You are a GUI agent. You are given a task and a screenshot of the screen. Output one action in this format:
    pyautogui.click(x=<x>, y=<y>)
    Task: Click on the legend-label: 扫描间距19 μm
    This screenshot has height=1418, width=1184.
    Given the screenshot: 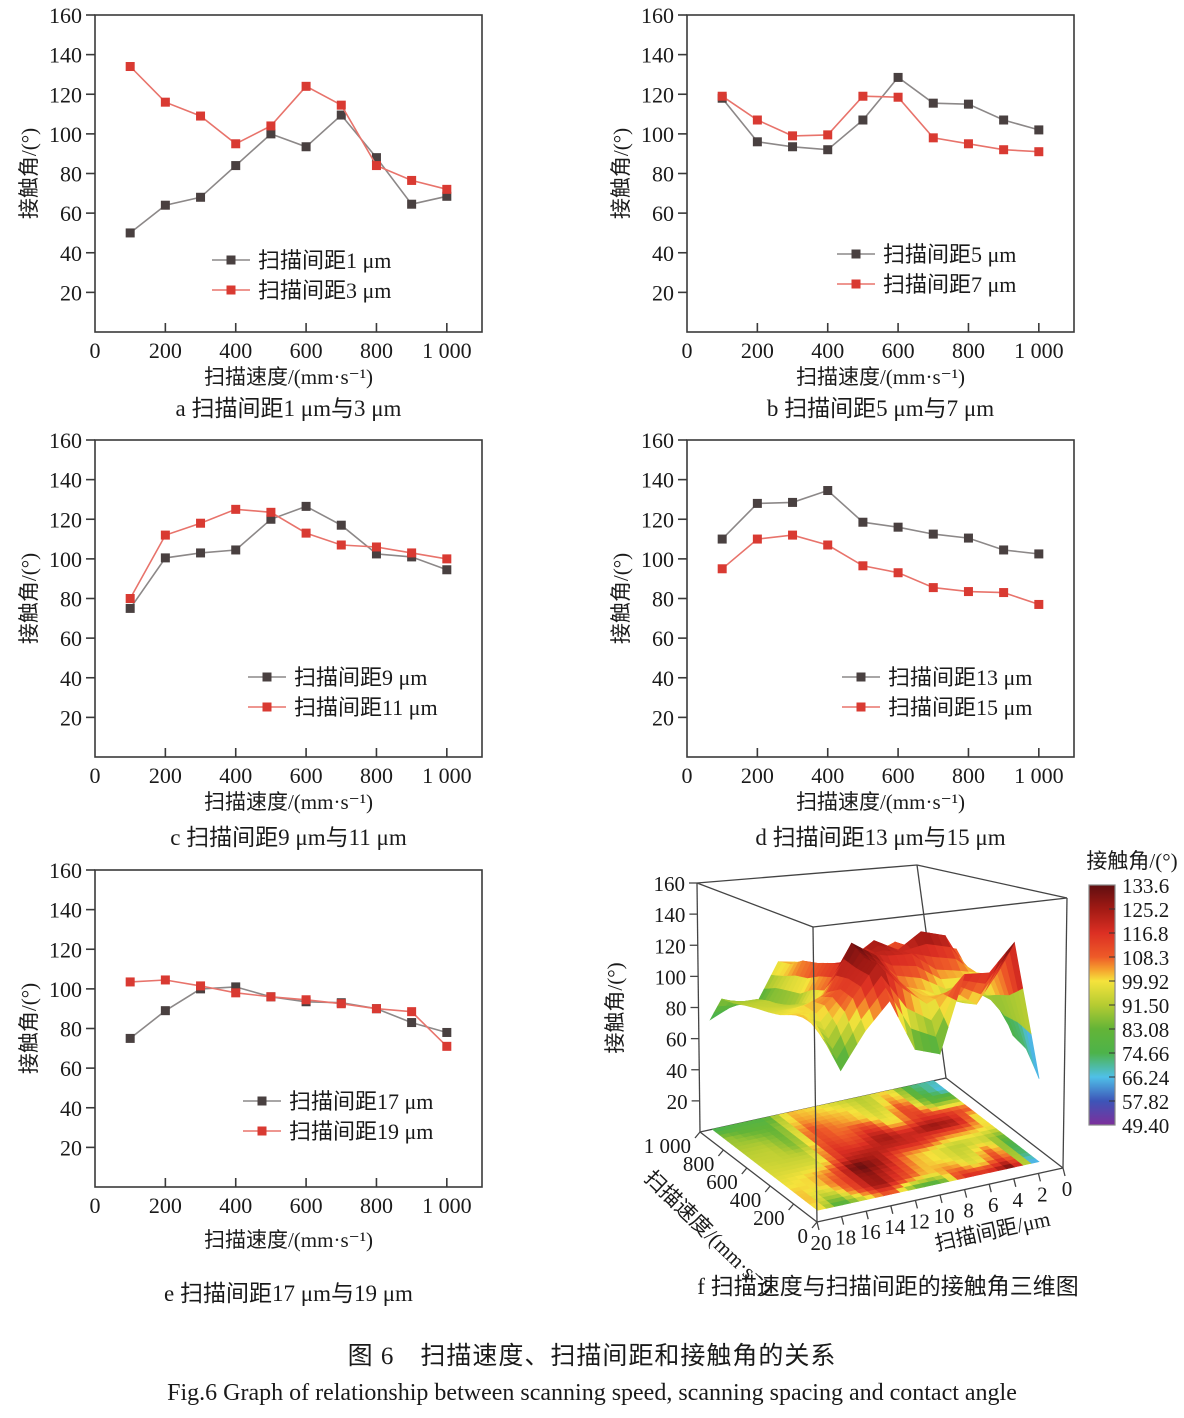 What is the action you would take?
    pyautogui.click(x=361, y=1131)
    